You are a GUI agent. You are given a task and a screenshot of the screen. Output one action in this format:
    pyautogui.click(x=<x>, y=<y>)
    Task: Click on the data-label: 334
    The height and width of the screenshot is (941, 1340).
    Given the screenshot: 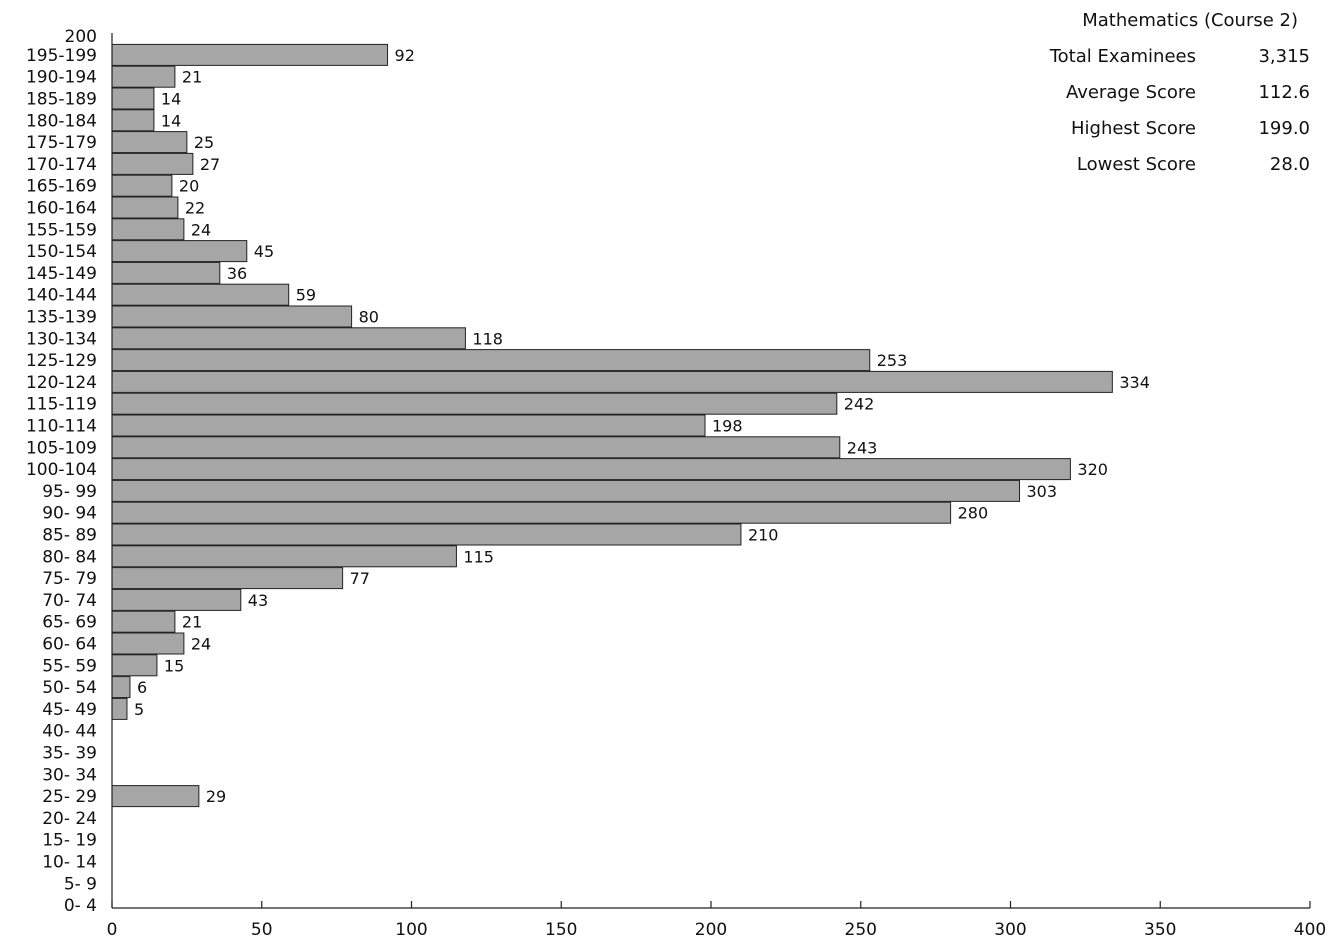 What is the action you would take?
    pyautogui.click(x=1134, y=382)
    